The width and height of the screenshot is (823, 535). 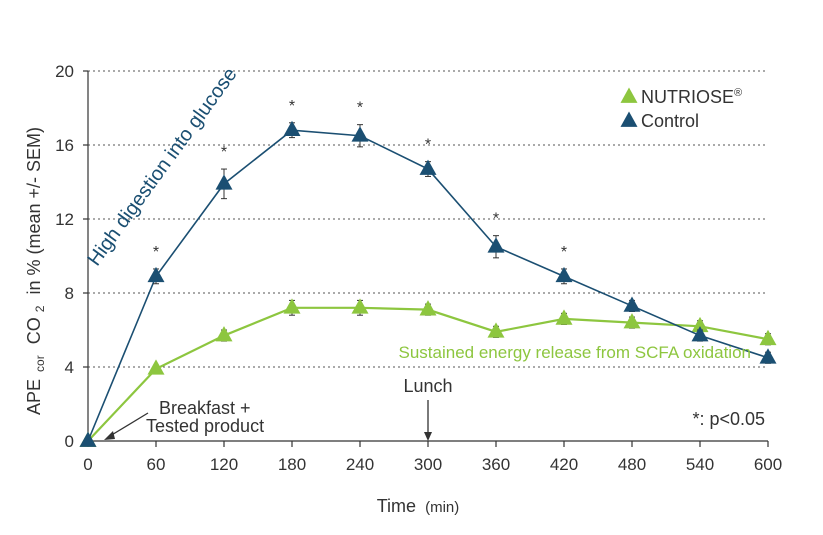 I want to click on significance-star-60: *, so click(x=156, y=252).